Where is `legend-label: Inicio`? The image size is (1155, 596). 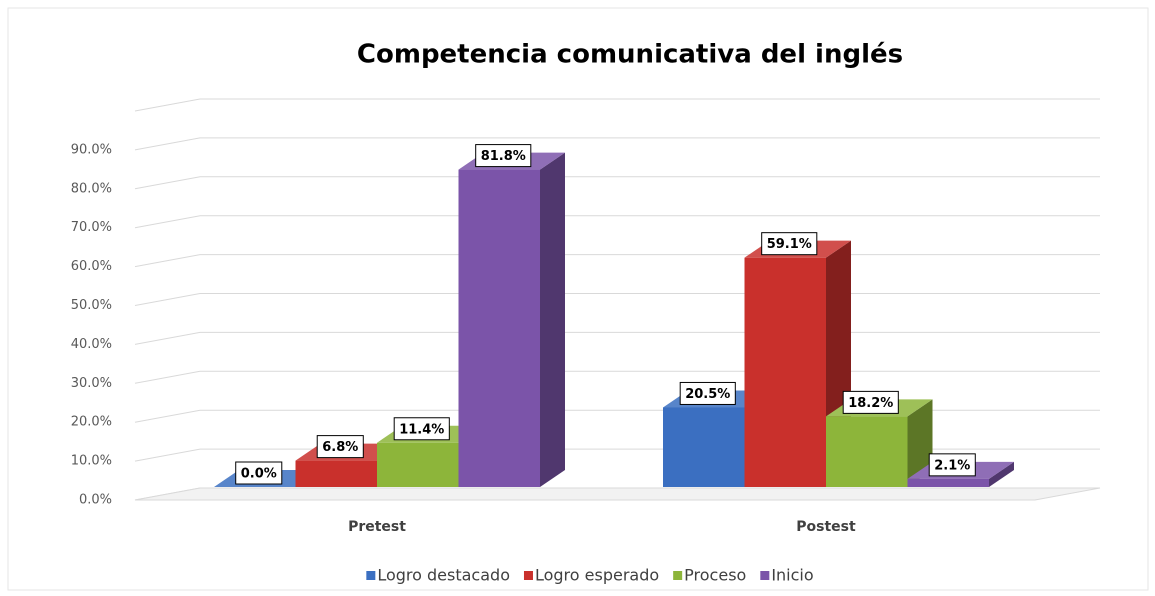 legend-label: Inicio is located at coordinates (792, 575).